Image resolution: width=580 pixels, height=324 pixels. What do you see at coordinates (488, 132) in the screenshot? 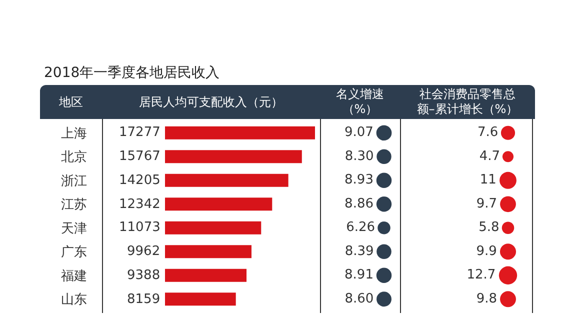
I see `data-label: 7.6` at bounding box center [488, 132].